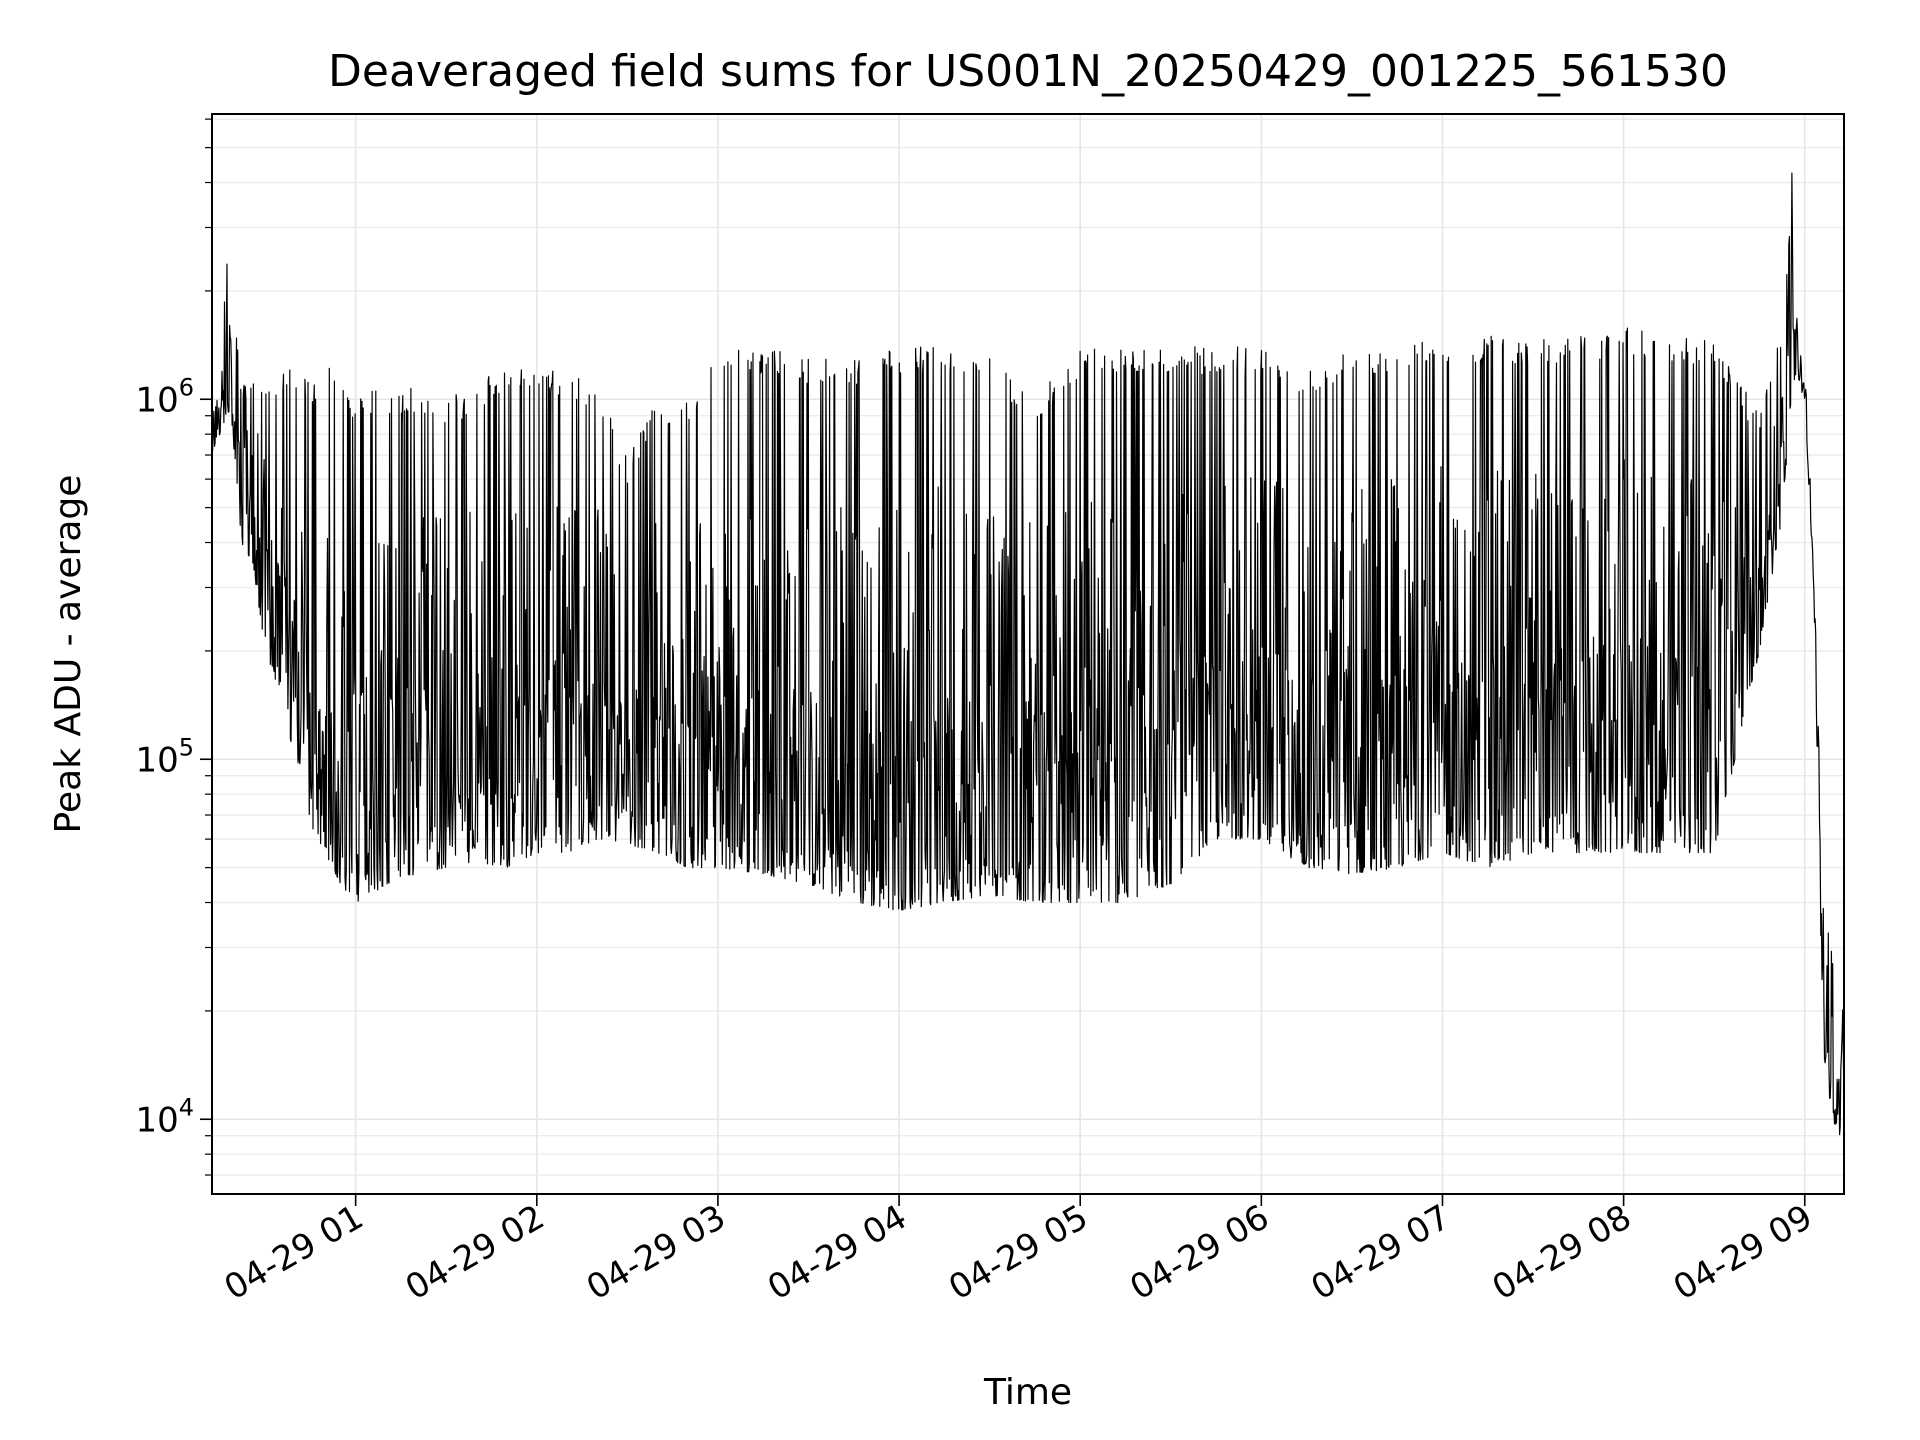 The image size is (1920, 1440). What do you see at coordinates (164, 1116) in the screenshot?
I see `y-tick-label: 10⁴` at bounding box center [164, 1116].